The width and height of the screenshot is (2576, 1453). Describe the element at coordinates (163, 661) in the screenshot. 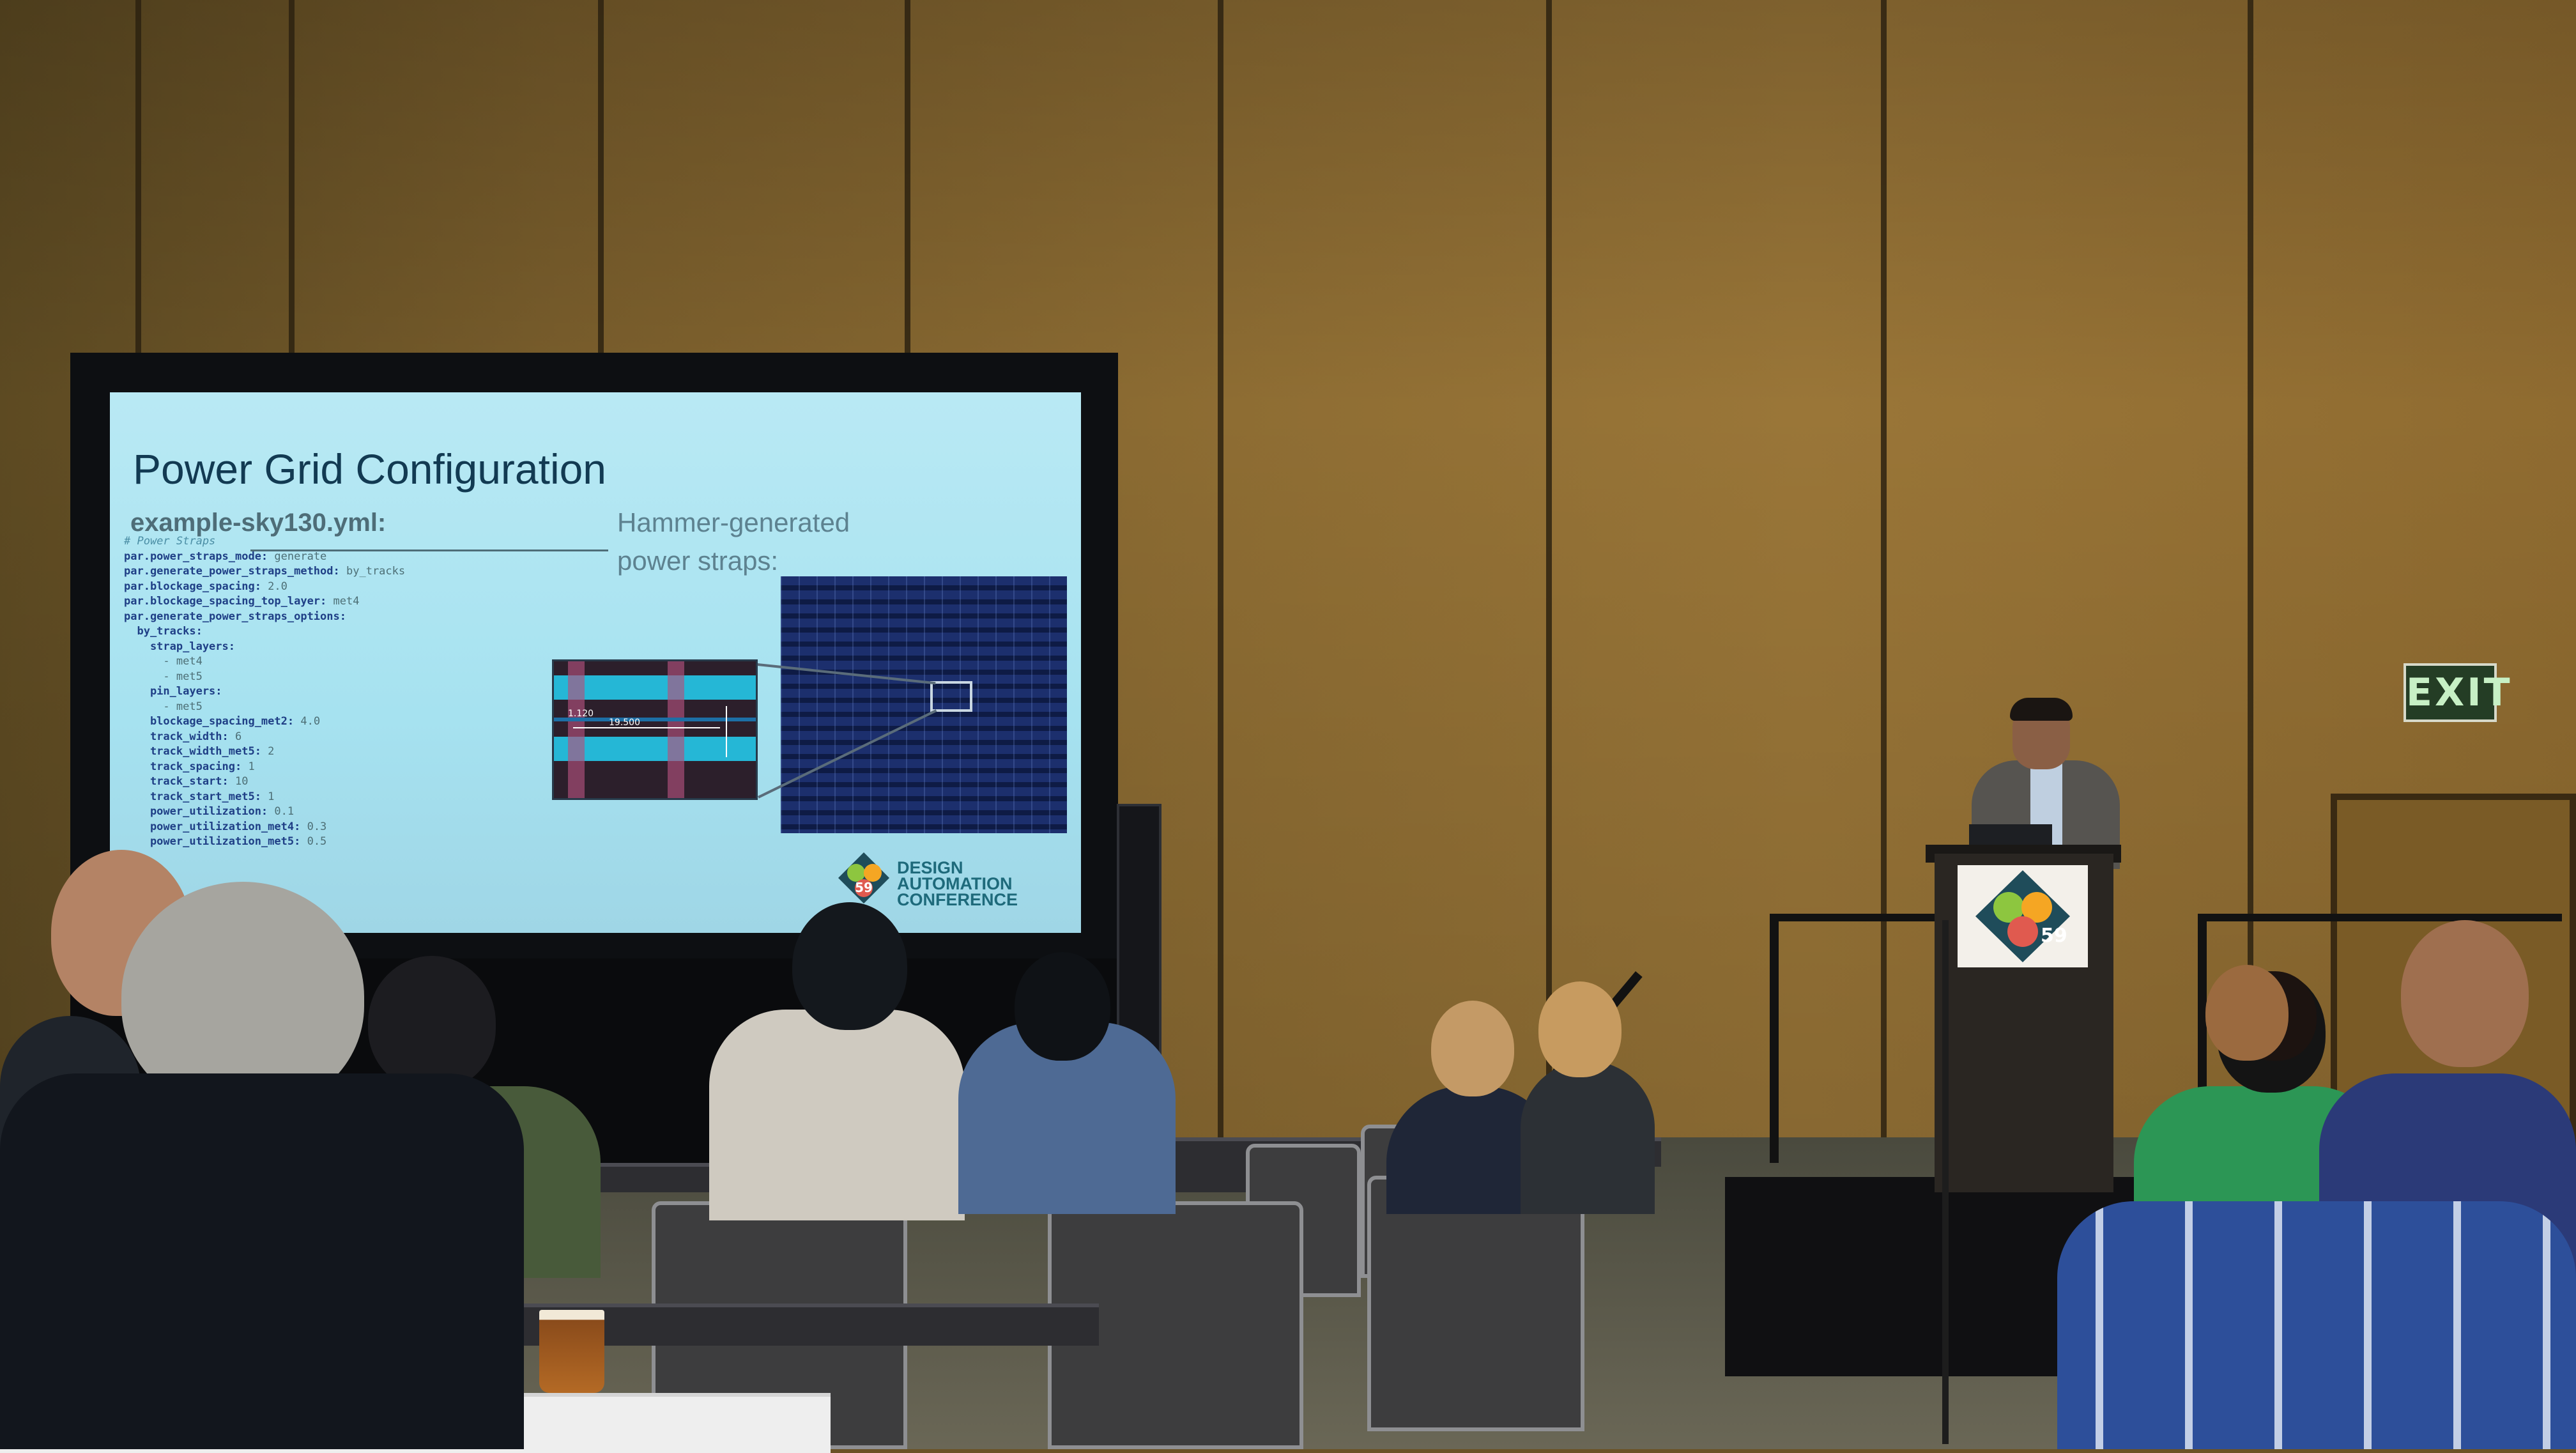

I see `code-line: - met4` at that location.